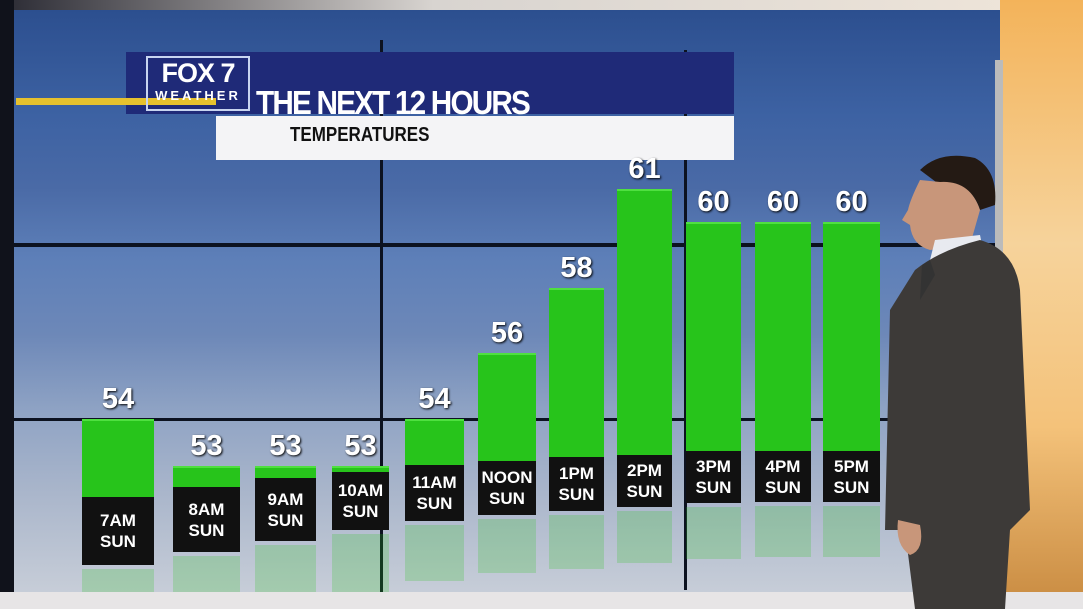 The width and height of the screenshot is (1083, 609). What do you see at coordinates (783, 466) in the screenshot?
I see `time-label-hour: 4PM` at bounding box center [783, 466].